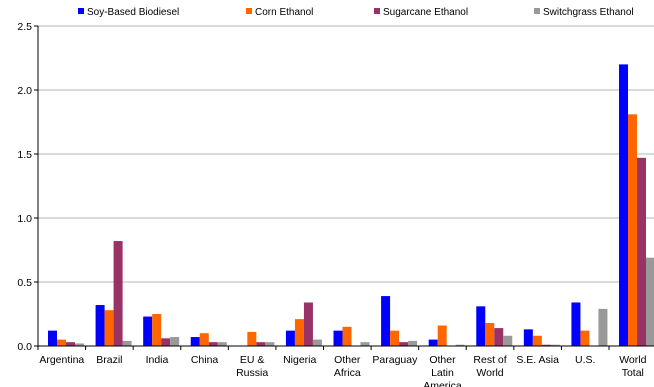  What do you see at coordinates (537, 360) in the screenshot?
I see `x-tick-label: S.E. Asia` at bounding box center [537, 360].